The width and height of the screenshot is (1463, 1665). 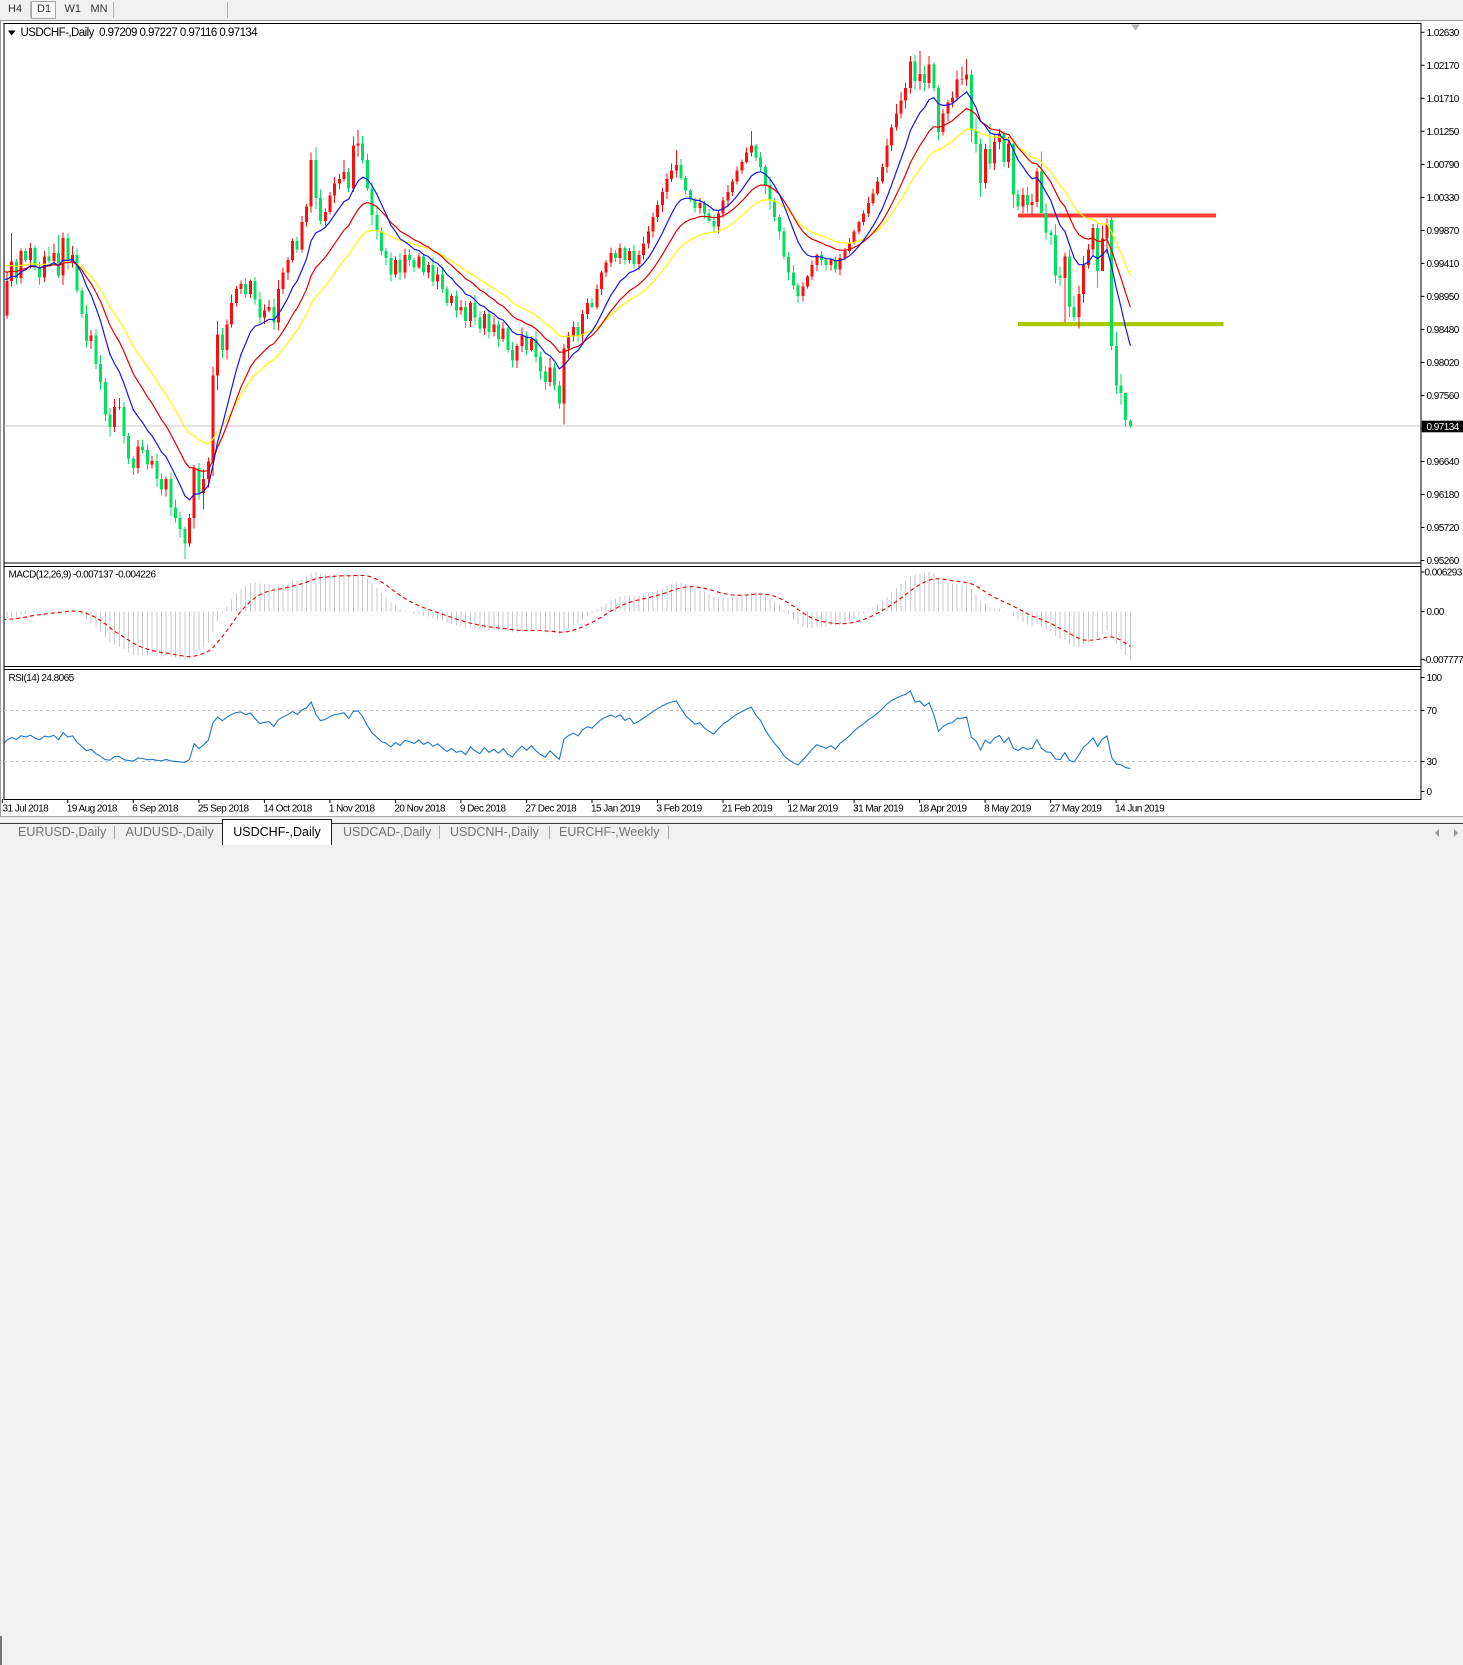 I want to click on svg-text: 8 May 2019, so click(x=1008, y=809).